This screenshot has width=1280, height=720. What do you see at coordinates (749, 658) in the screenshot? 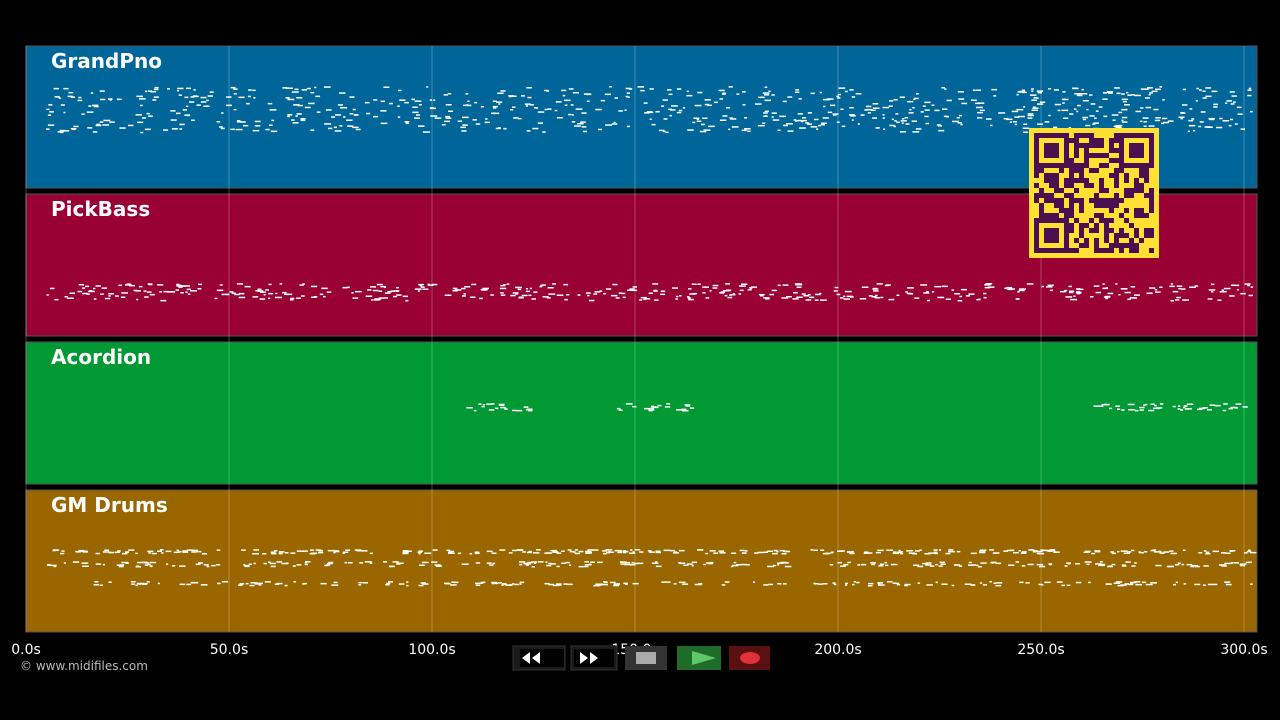
I see `record-button` at bounding box center [749, 658].